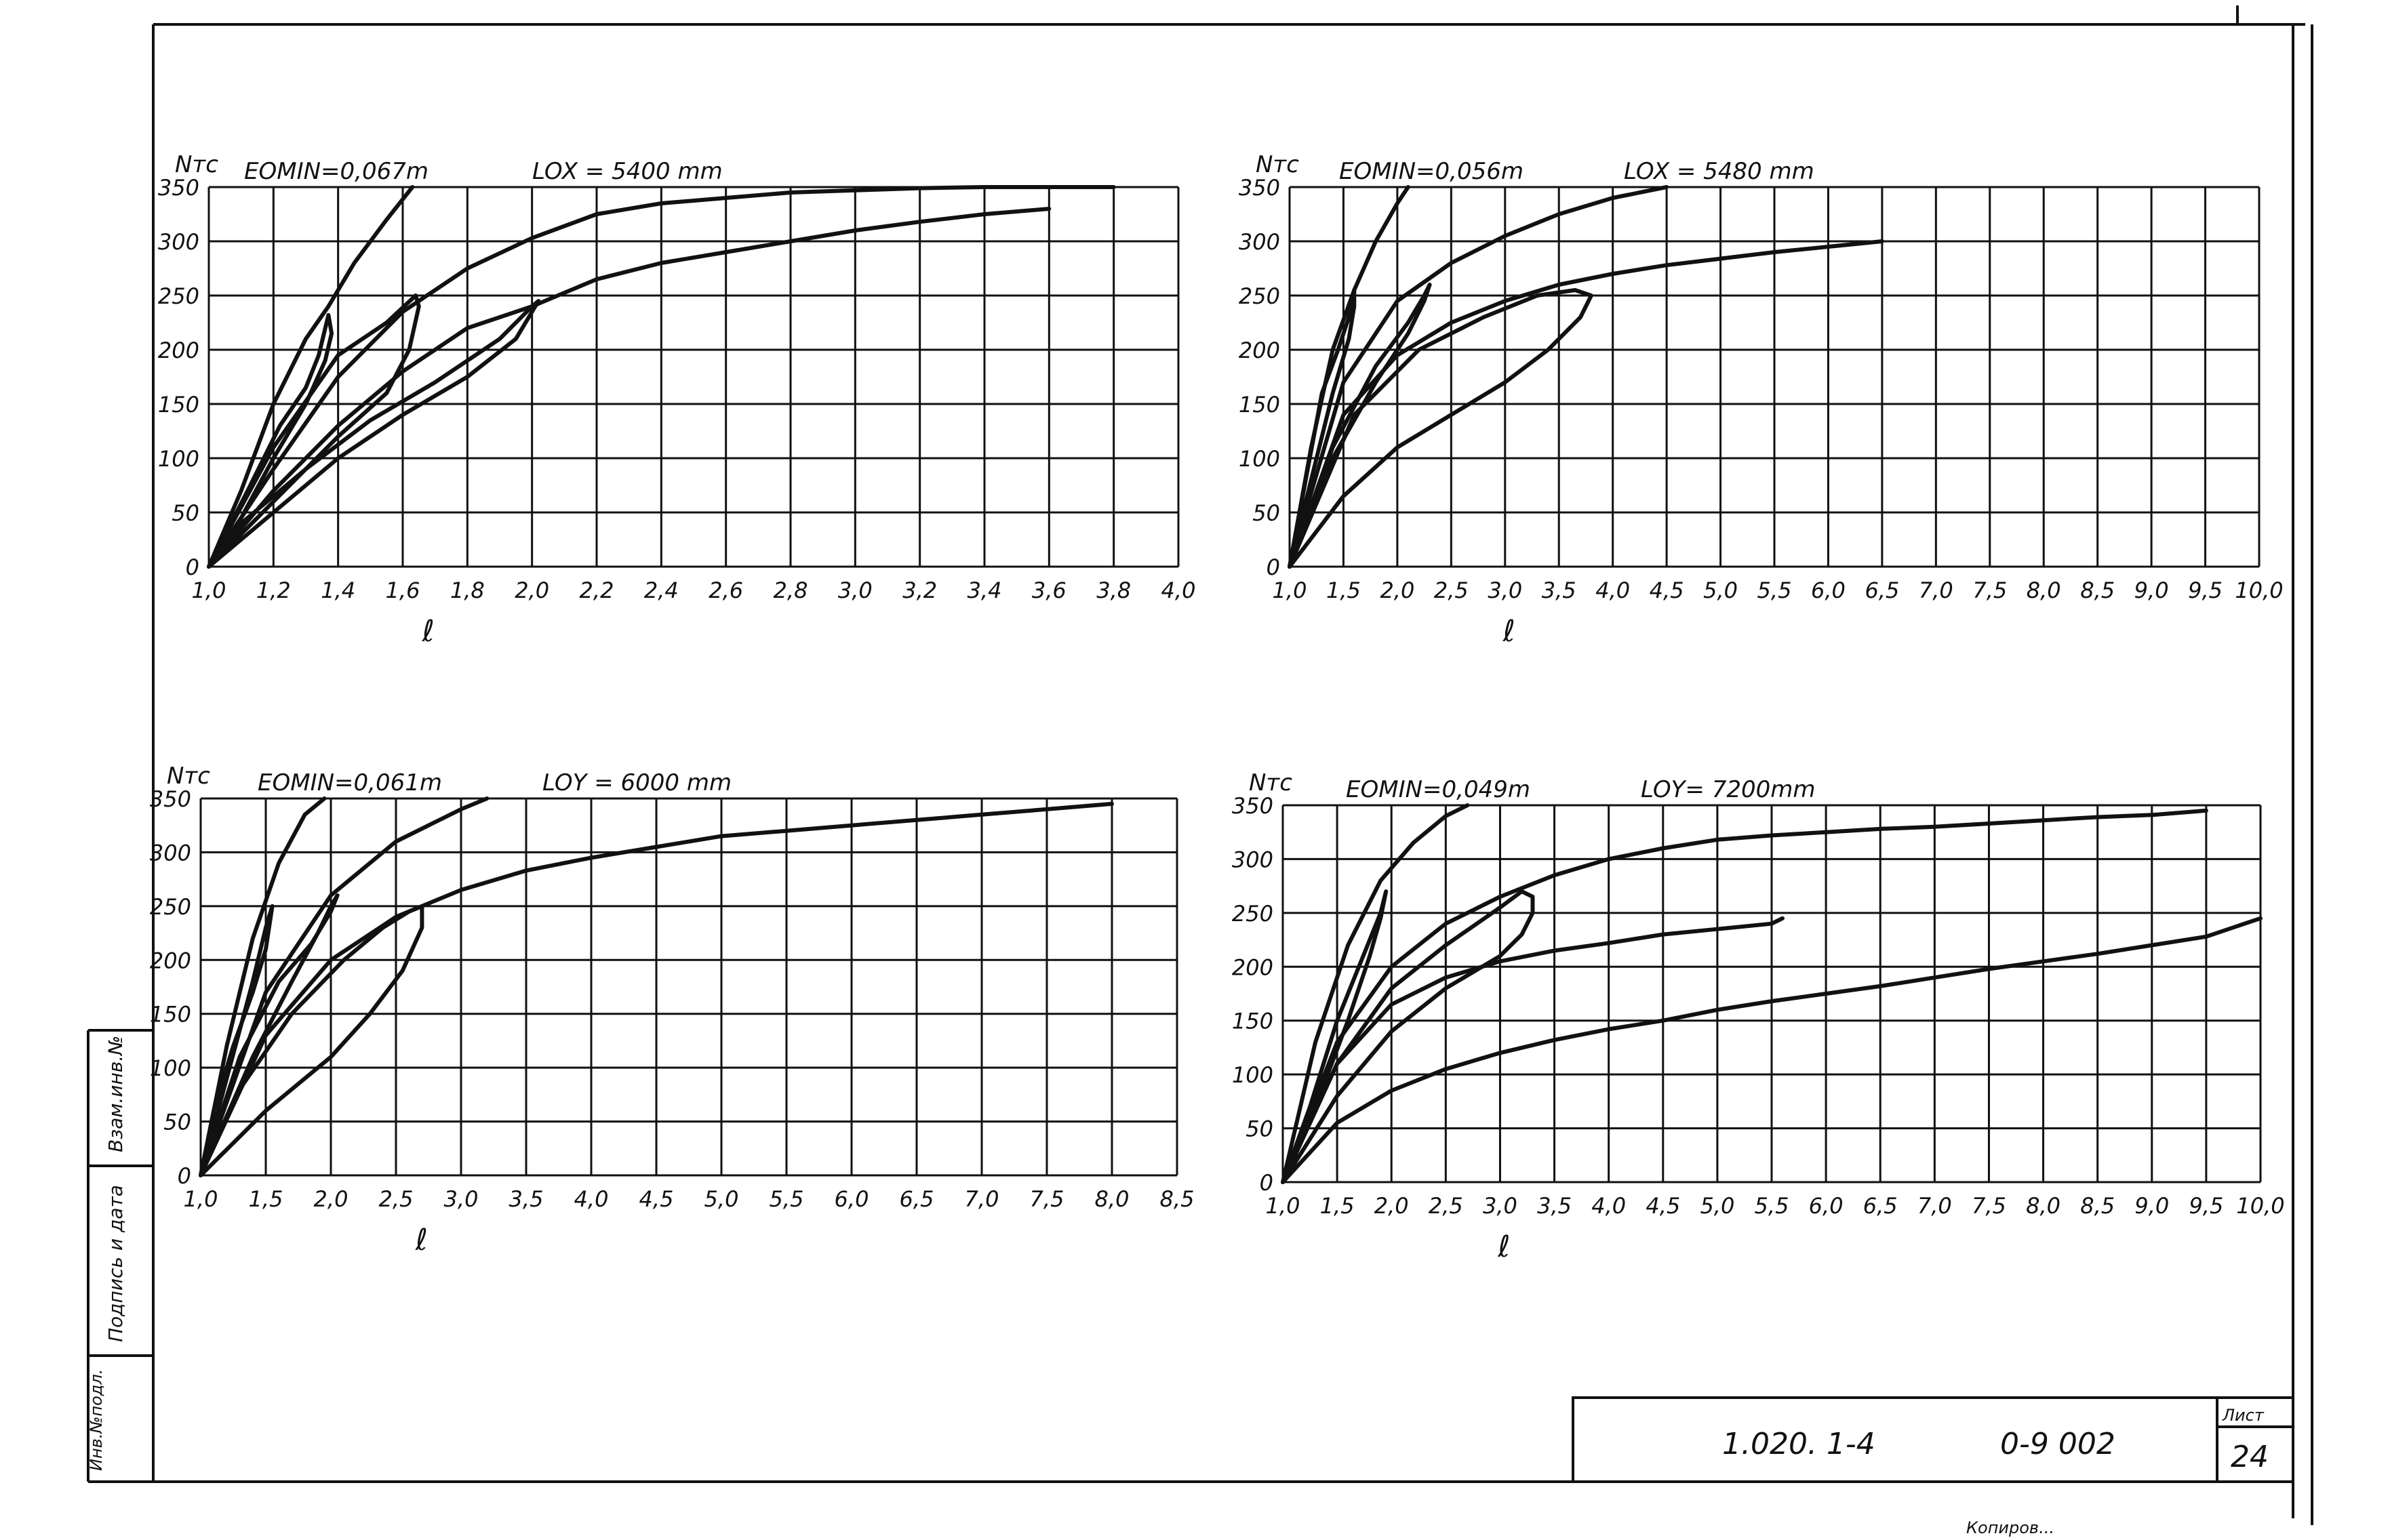  Describe the element at coordinates (266, 1199) in the screenshot. I see `x-tick-label: 1,5` at that location.